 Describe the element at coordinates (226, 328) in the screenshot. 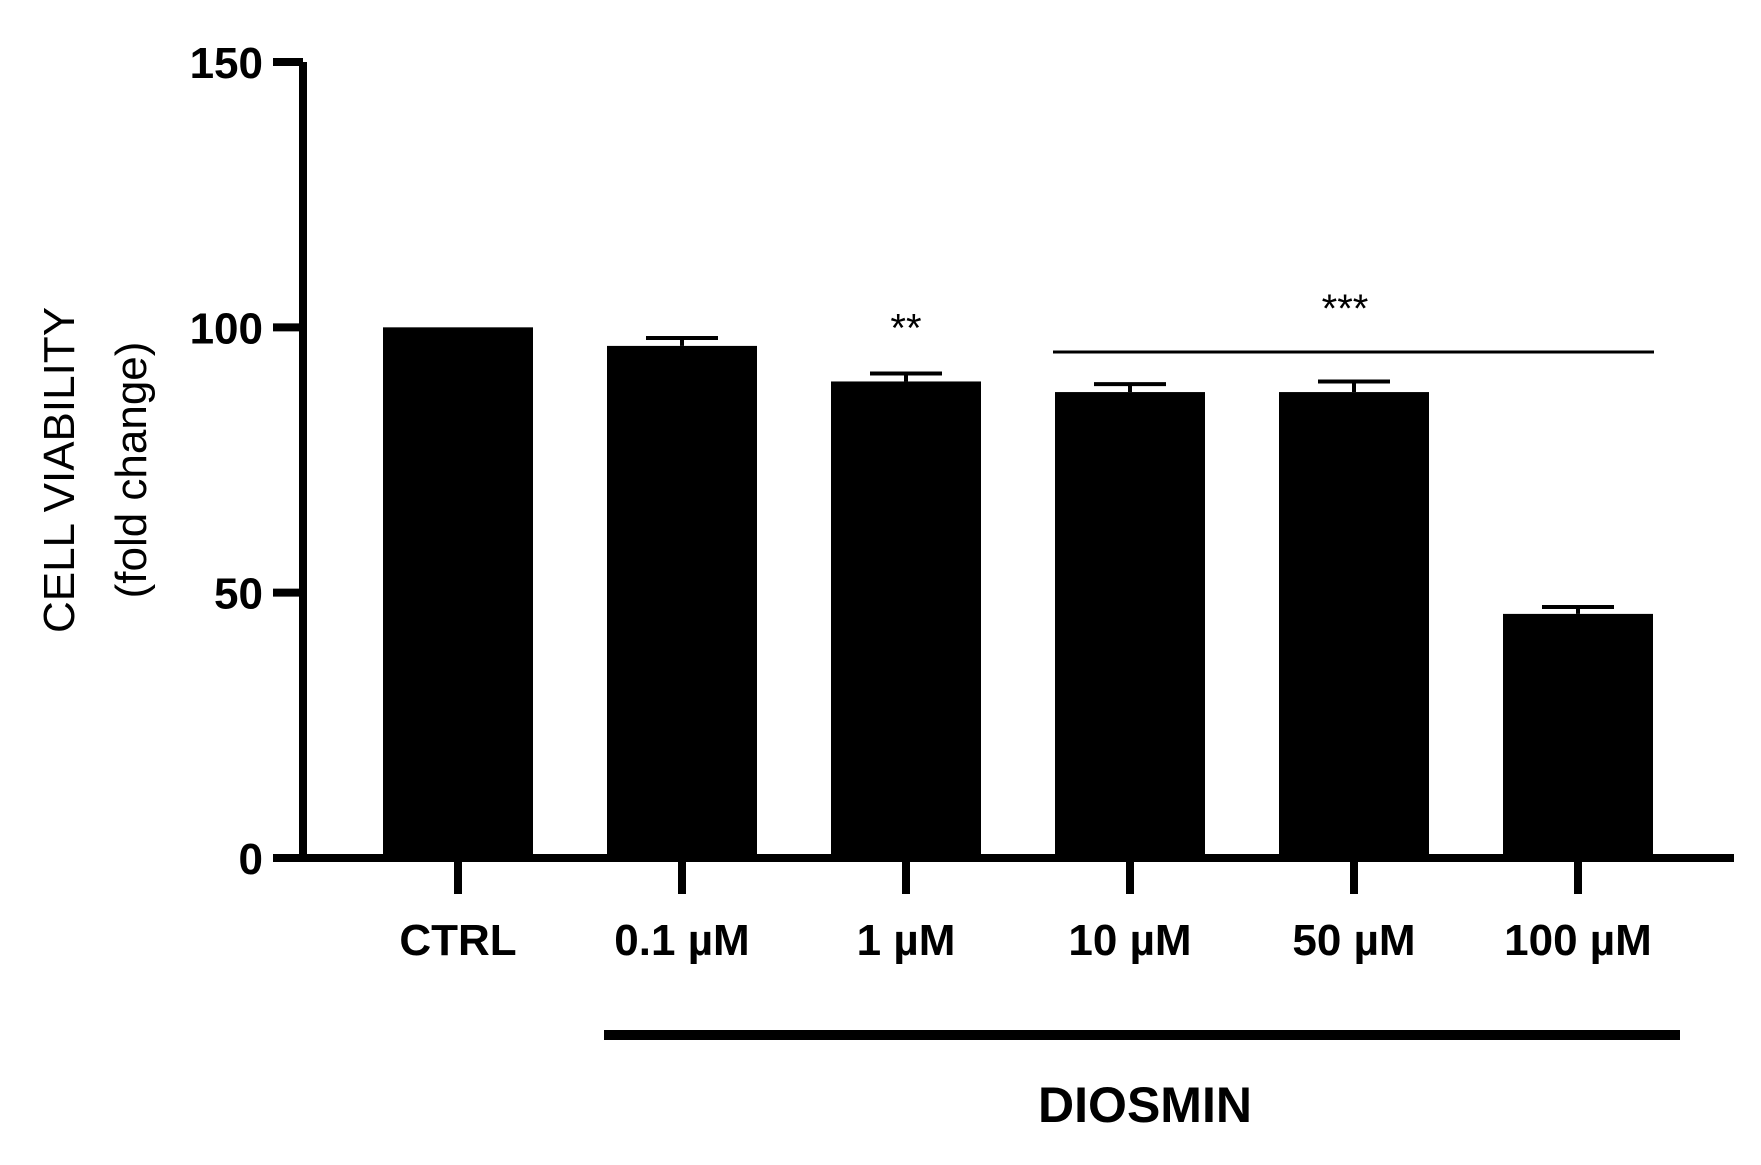

I see `y-tick-label: 100` at that location.